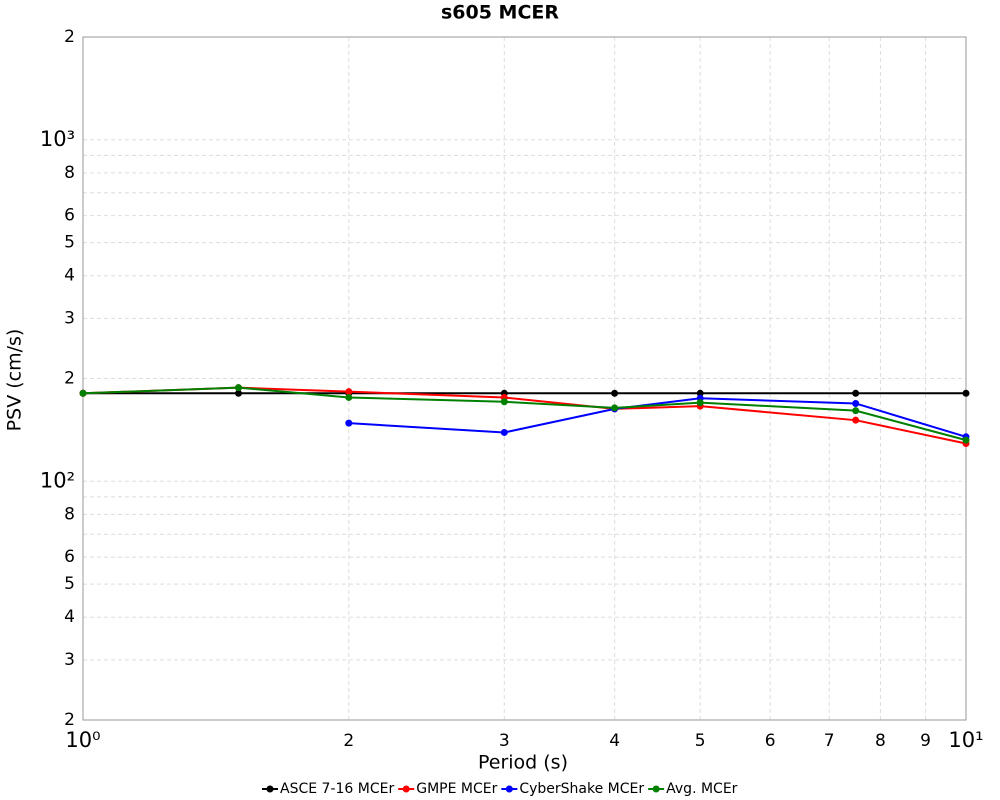 This screenshot has width=1000, height=800. I want to click on legend-label: ASCE 7-16 MCEr, so click(337, 789).